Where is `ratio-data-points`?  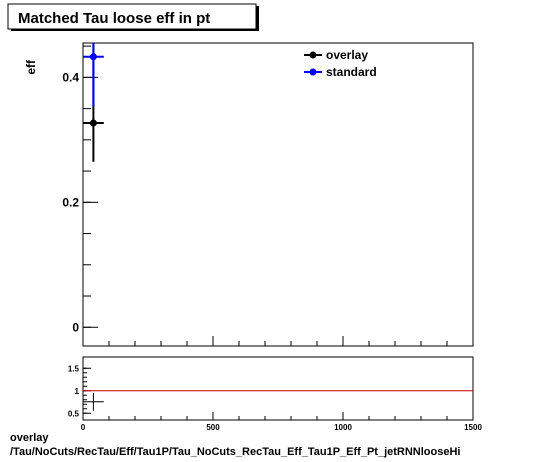 ratio-data-points is located at coordinates (93, 401).